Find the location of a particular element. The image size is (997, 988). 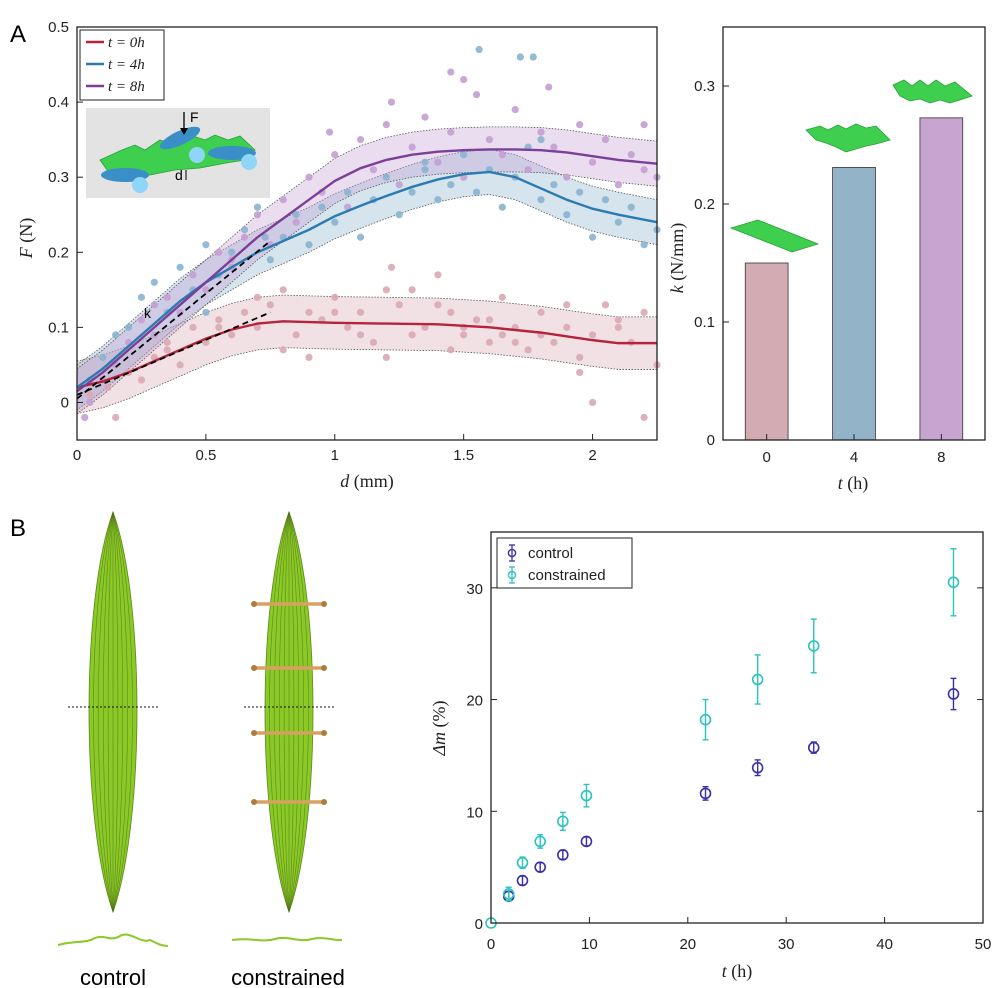

leaf-veins is located at coordinates (113, 712).